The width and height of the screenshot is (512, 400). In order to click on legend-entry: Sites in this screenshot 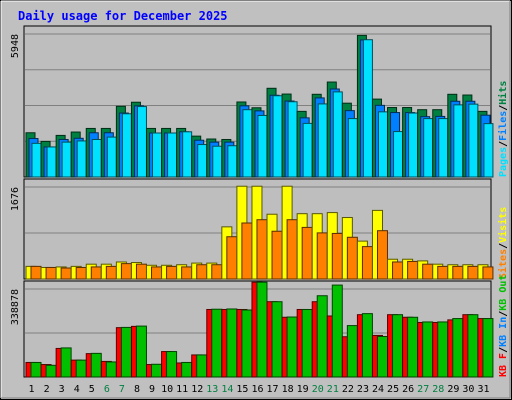, I will do `click(503, 264)`.